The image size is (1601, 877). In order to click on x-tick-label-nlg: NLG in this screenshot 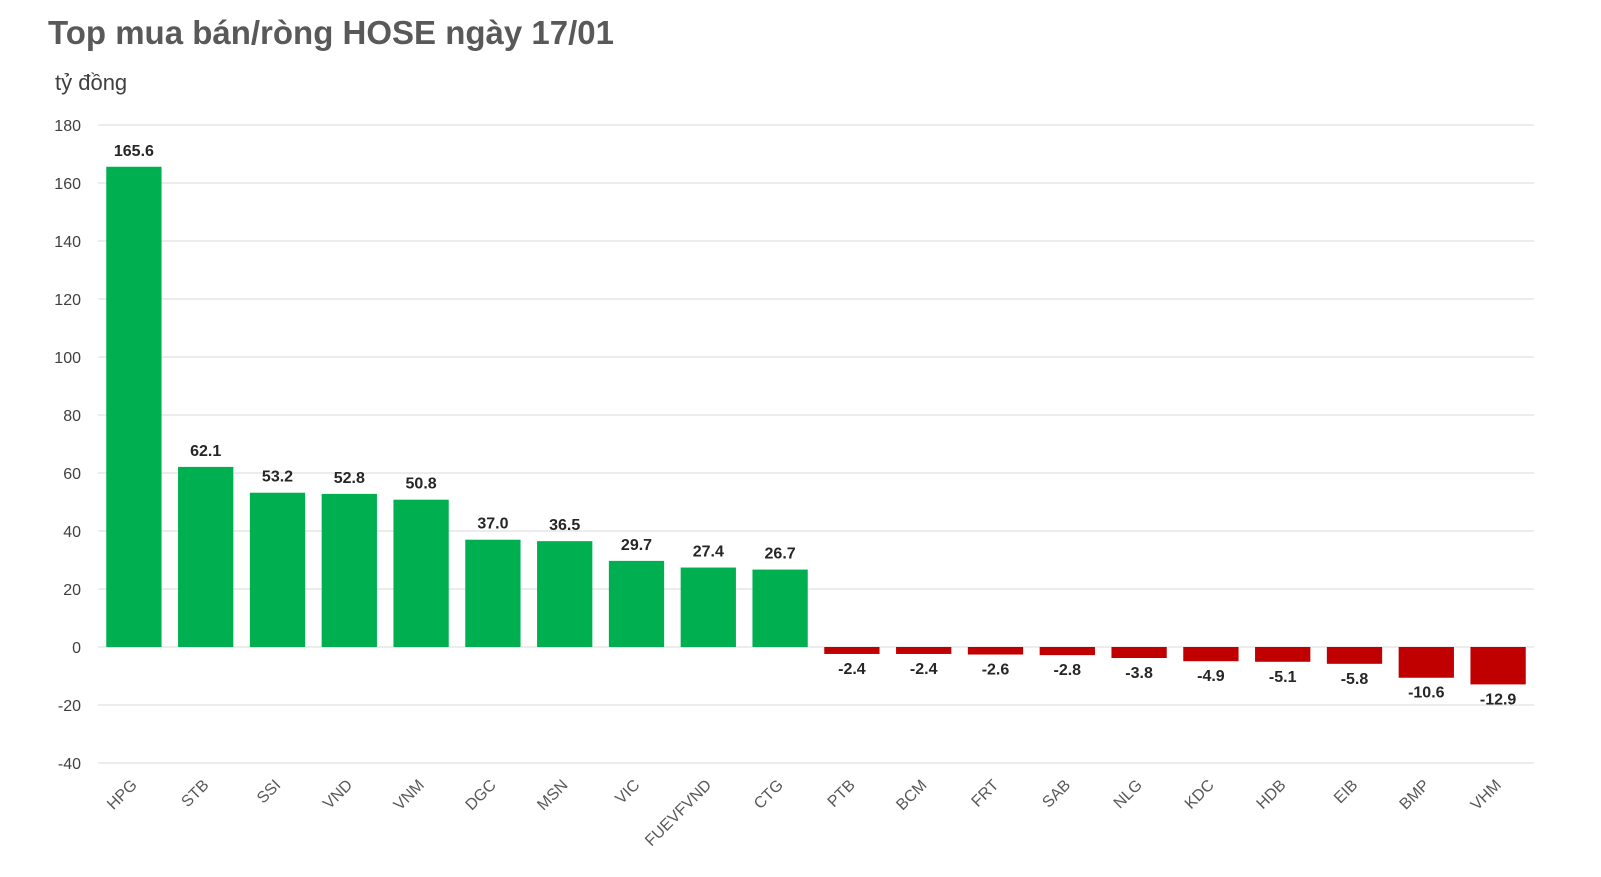, I will do `click(1128, 794)`.